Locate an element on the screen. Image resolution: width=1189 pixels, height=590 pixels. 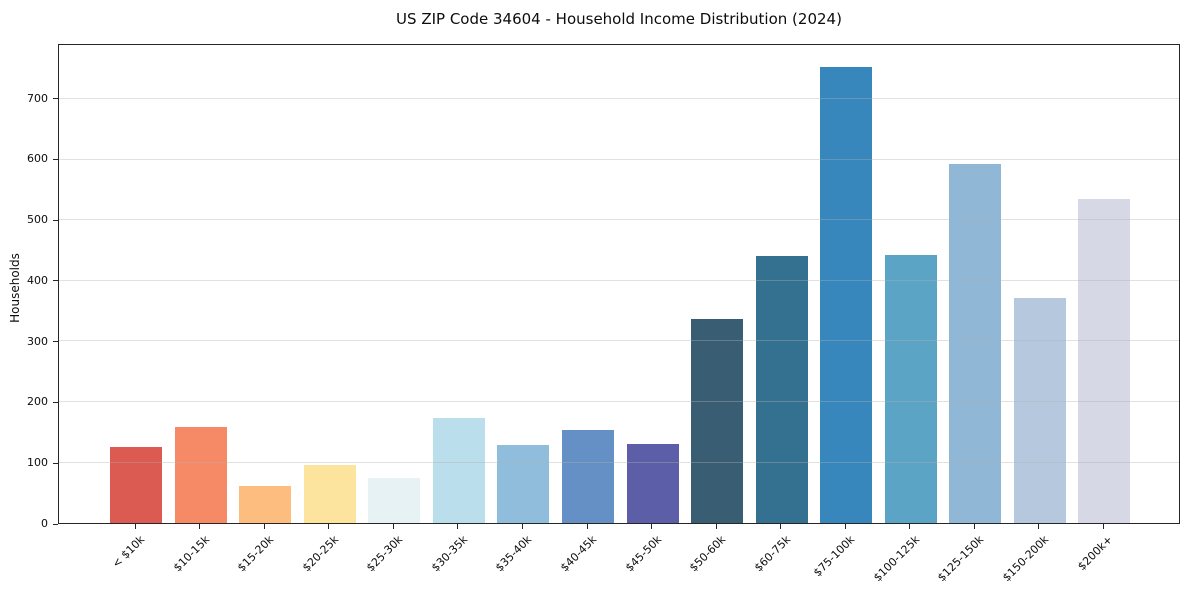
x-tick-label: < $10k is located at coordinates (128, 552).